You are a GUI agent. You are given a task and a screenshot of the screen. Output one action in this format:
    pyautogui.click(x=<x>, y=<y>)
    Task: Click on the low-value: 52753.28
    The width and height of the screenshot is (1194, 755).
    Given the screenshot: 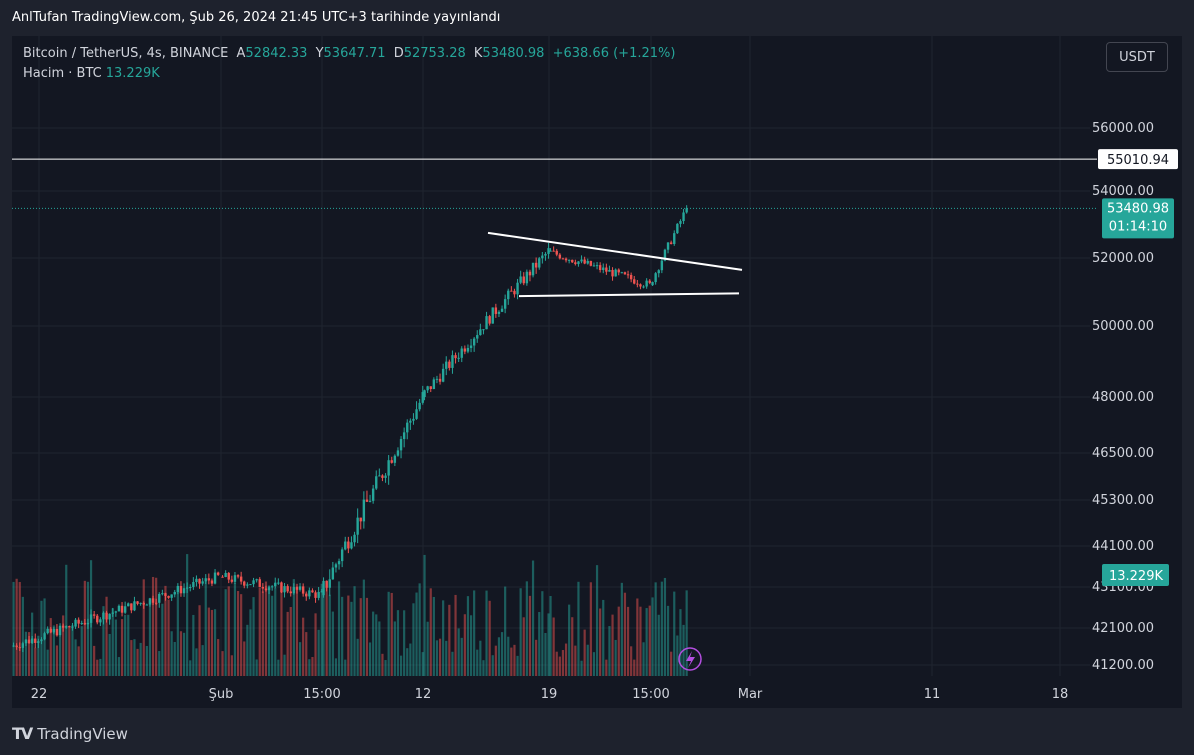 What is the action you would take?
    pyautogui.click(x=434, y=53)
    